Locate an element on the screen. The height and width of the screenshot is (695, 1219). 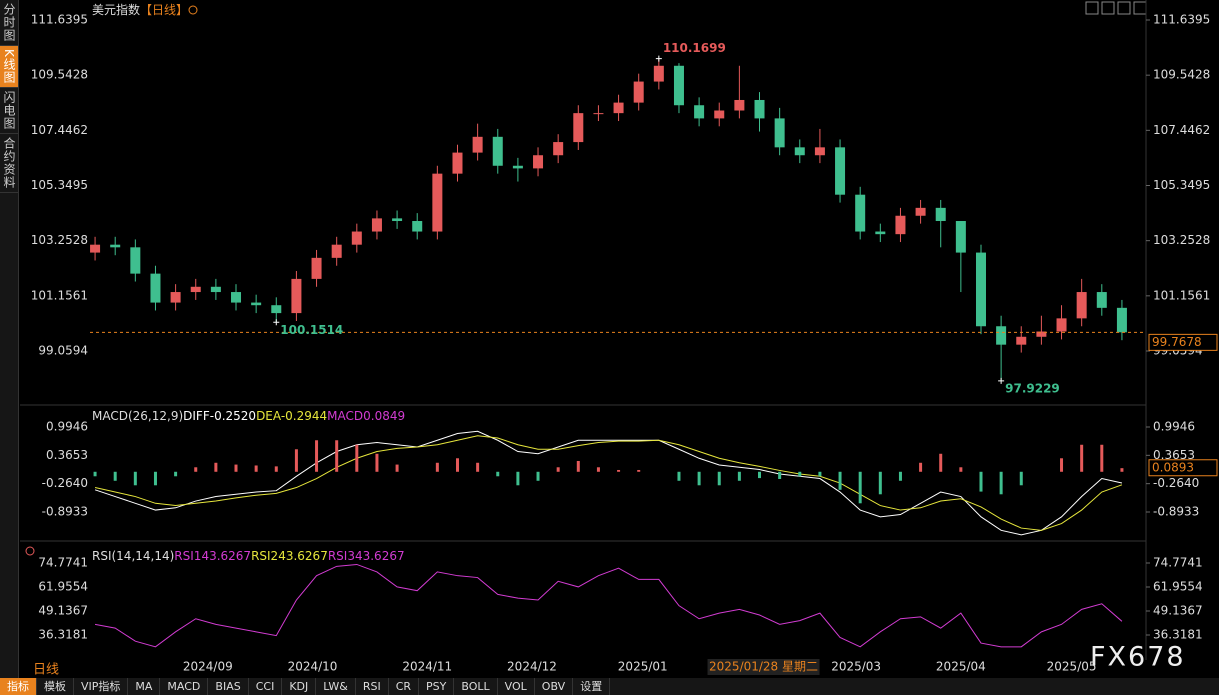
tab: 分时图 is located at coordinates (9, 23).